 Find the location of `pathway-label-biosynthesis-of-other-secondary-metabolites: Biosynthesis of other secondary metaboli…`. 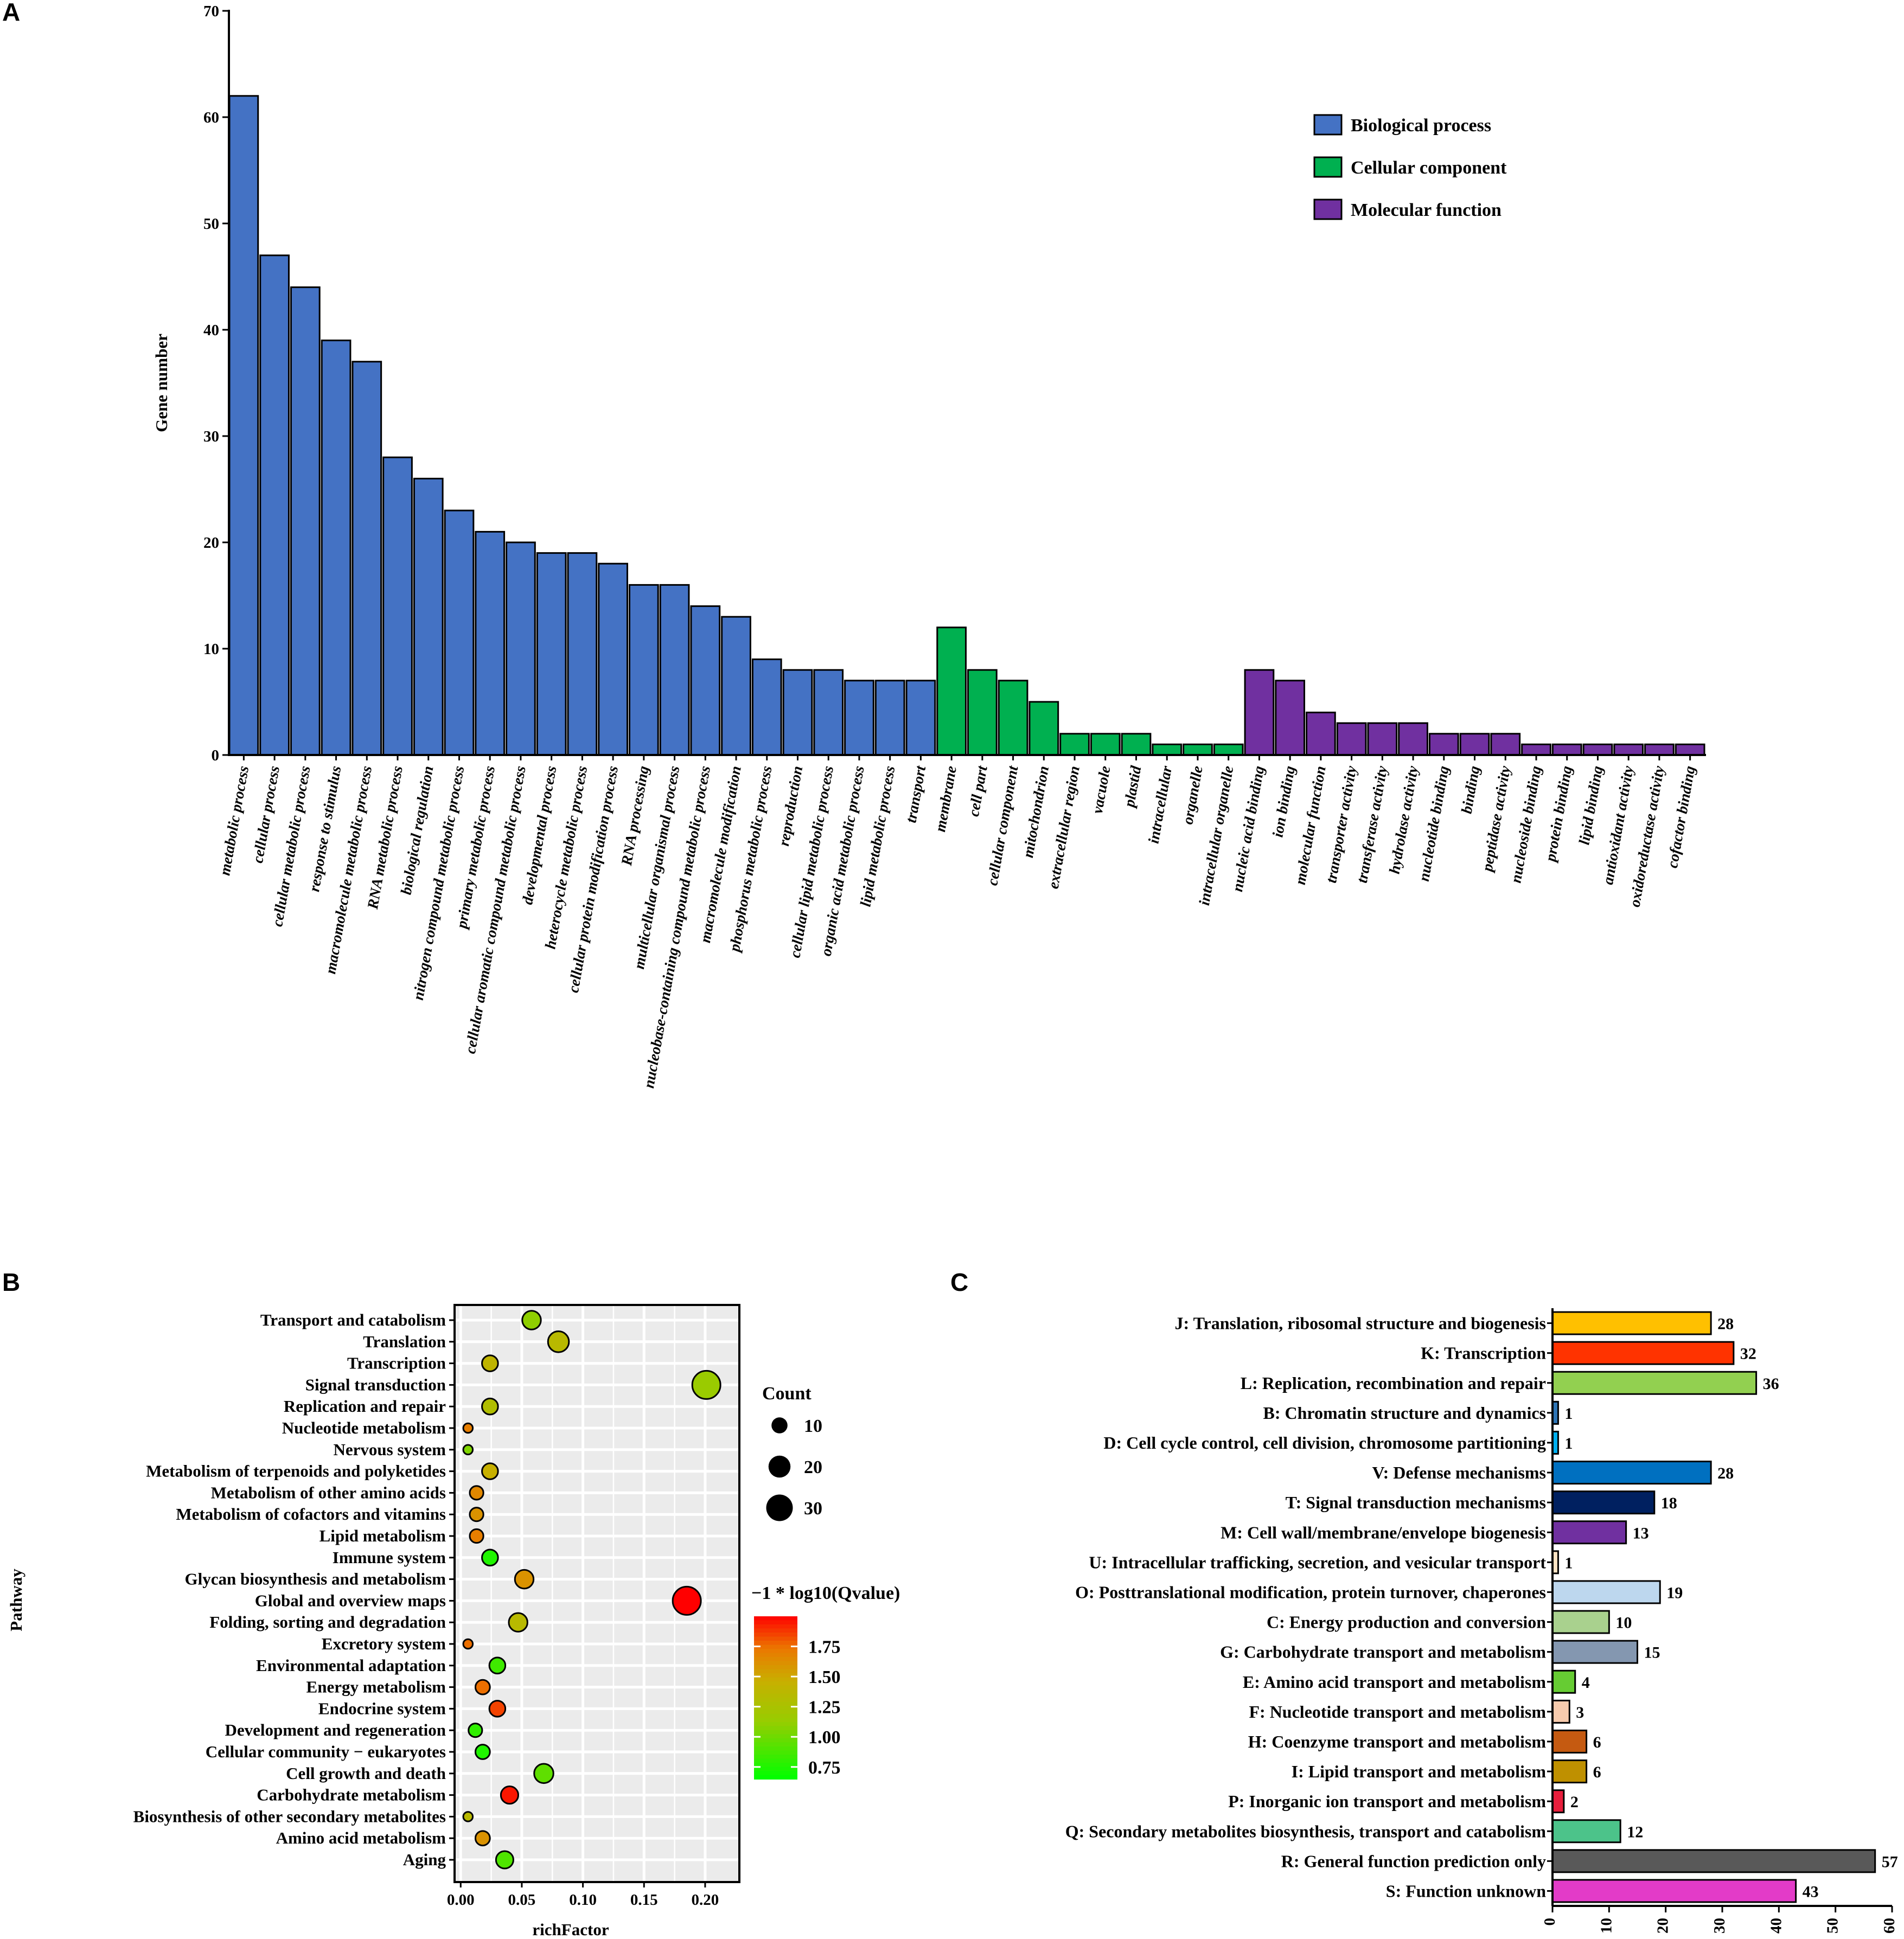

pathway-label-biosynthesis-of-other-secondary-metabolites: Biosynthesis of other secondary metaboli… is located at coordinates (289, 1816).